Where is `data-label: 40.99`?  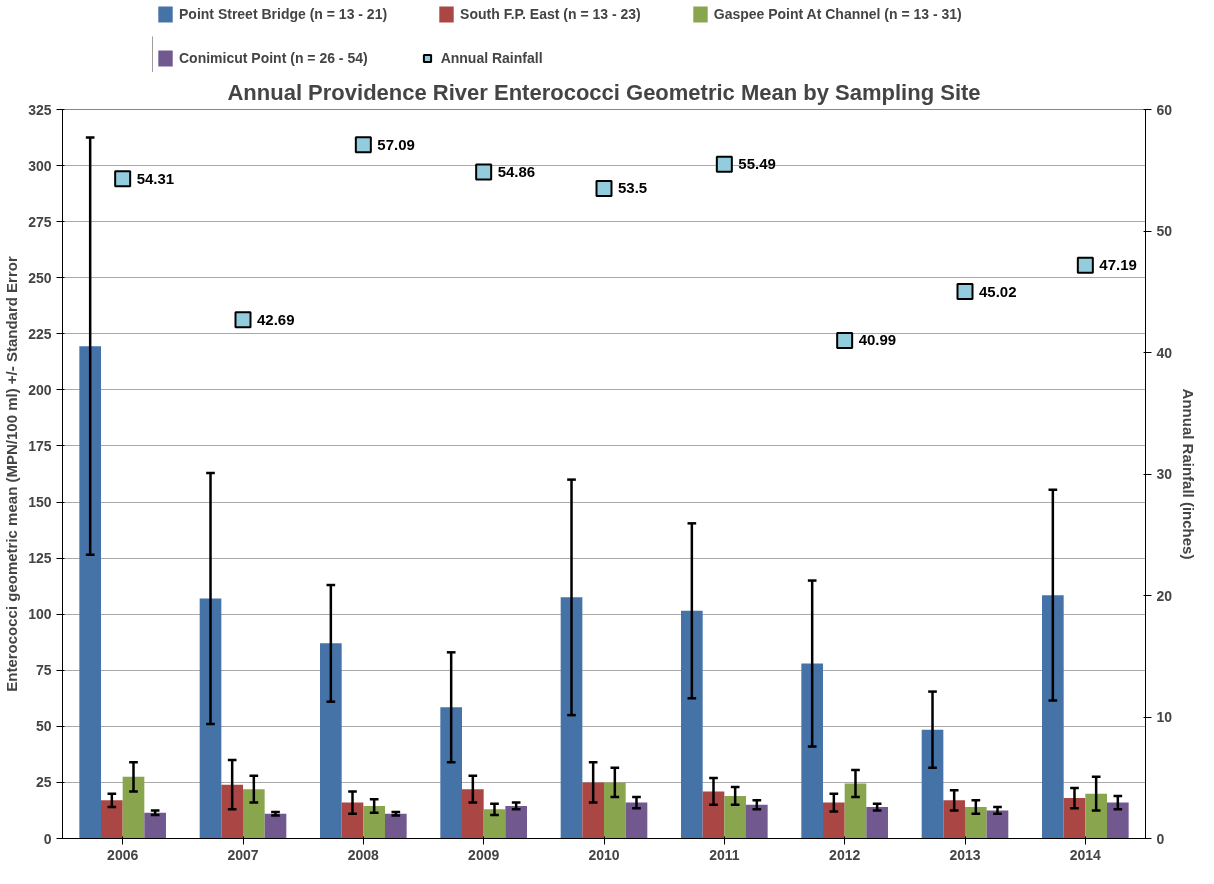
data-label: 40.99 is located at coordinates (877, 340).